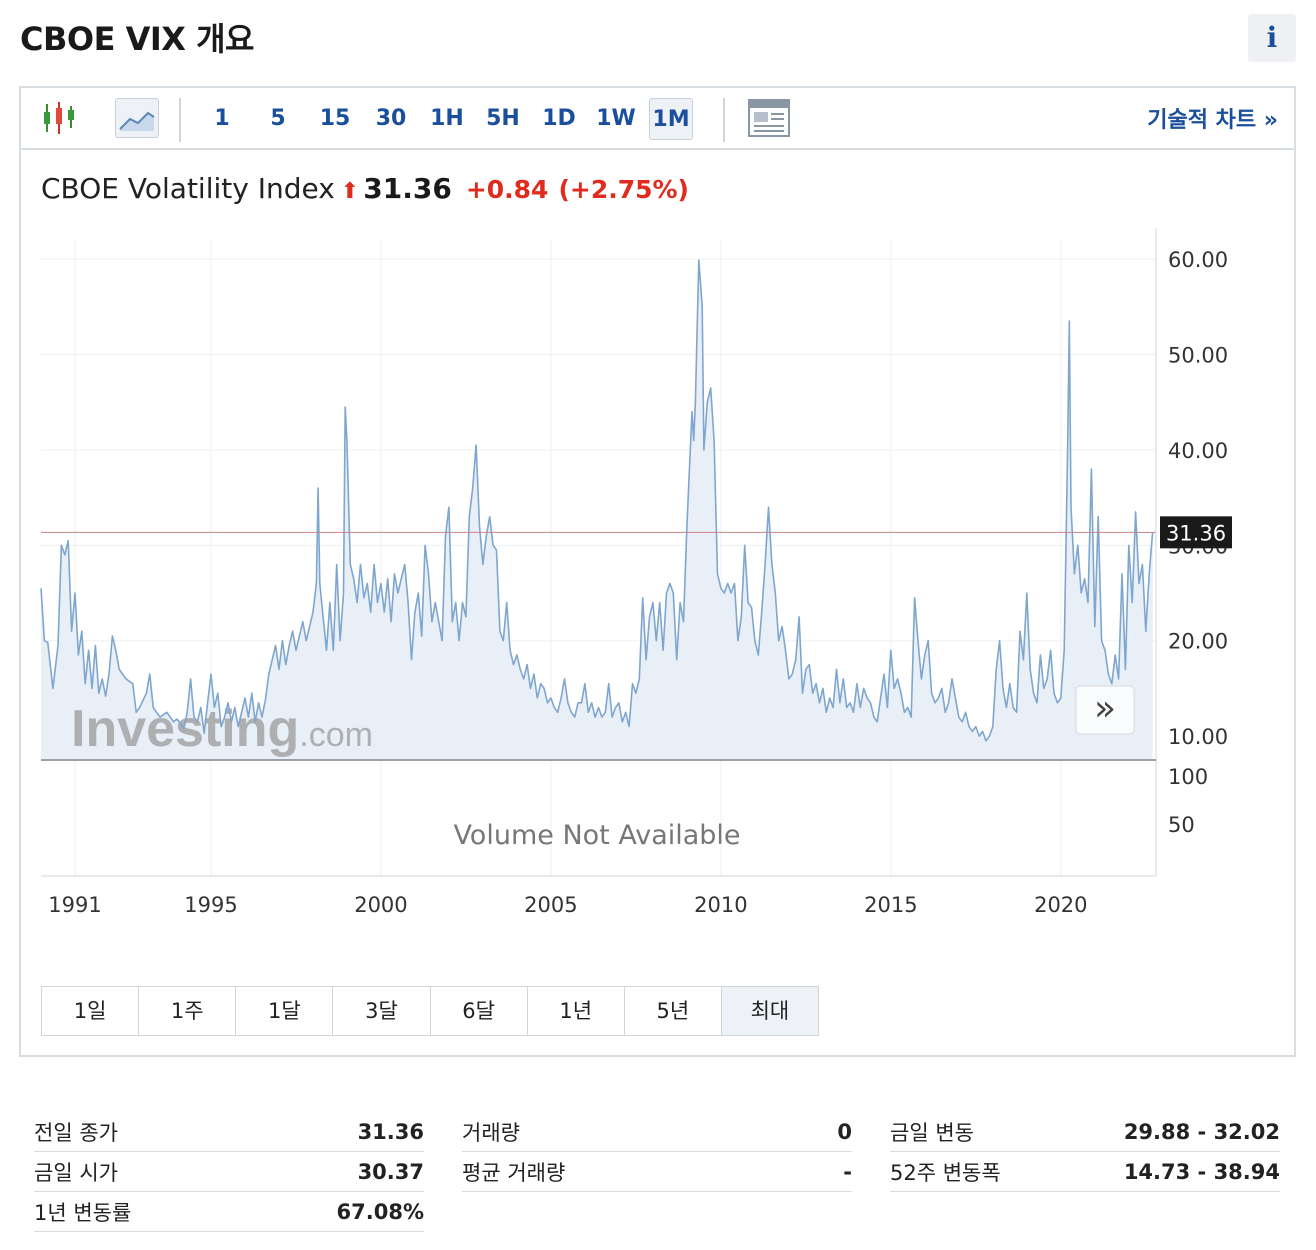 The height and width of the screenshot is (1250, 1316). What do you see at coordinates (382, 1011) in the screenshot?
I see `range-3m: 3달` at bounding box center [382, 1011].